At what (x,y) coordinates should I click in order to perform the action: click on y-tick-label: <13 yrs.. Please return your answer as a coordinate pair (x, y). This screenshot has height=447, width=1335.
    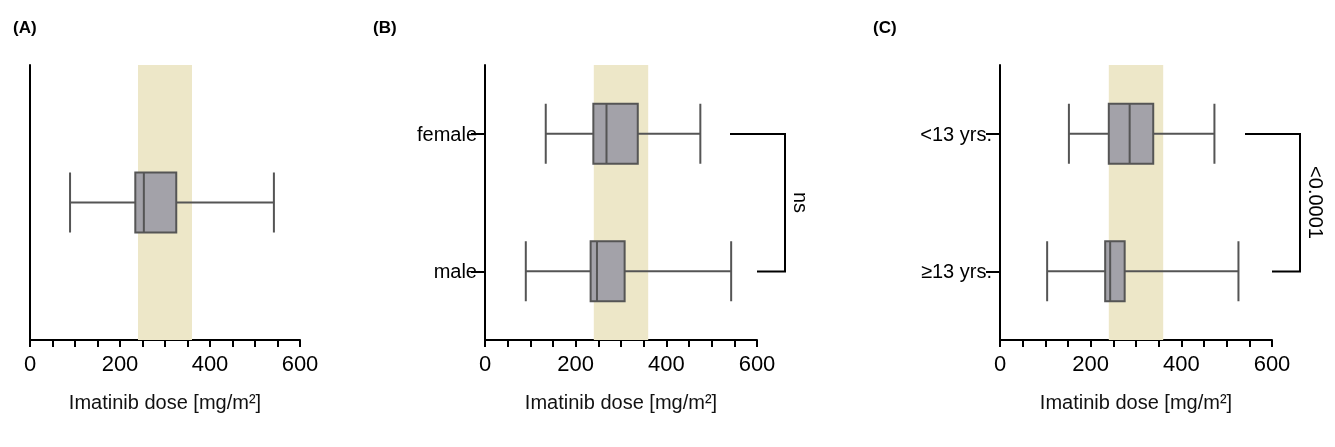
    Looking at the image, I should click on (956, 133).